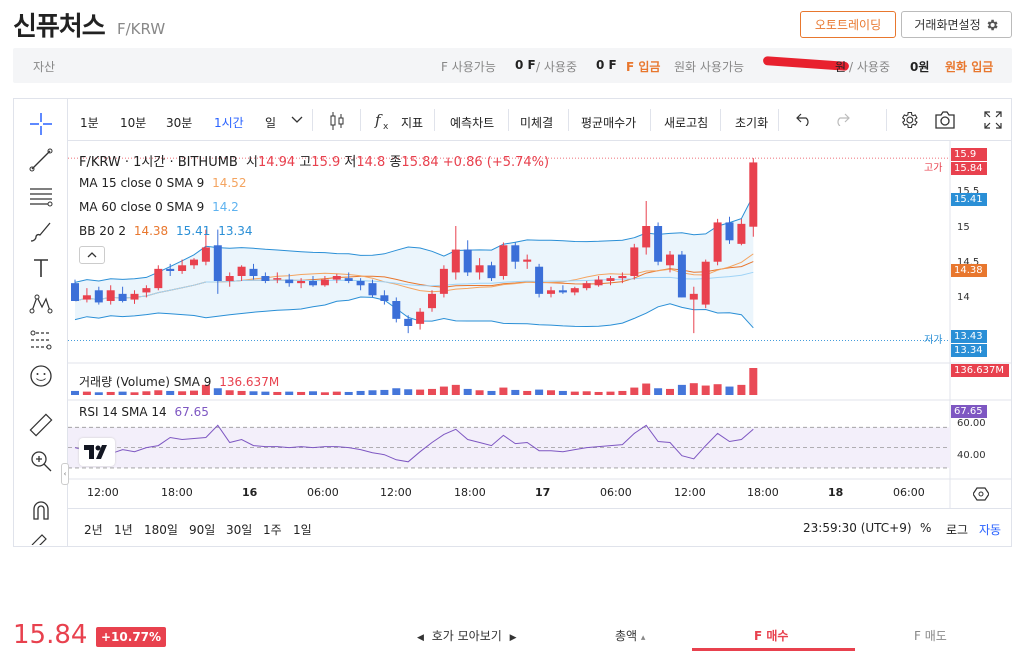 This screenshot has height=652, width=1023. What do you see at coordinates (412, 123) in the screenshot?
I see `indicator-button: 지표` at bounding box center [412, 123].